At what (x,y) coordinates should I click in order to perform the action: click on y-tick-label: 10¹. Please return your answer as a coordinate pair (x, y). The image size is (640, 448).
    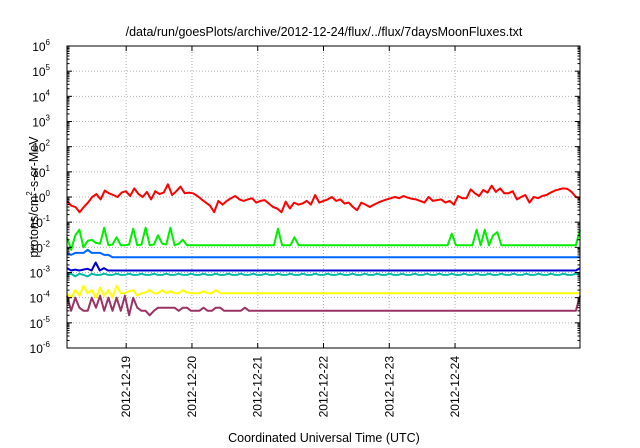
    Looking at the image, I should click on (41, 172).